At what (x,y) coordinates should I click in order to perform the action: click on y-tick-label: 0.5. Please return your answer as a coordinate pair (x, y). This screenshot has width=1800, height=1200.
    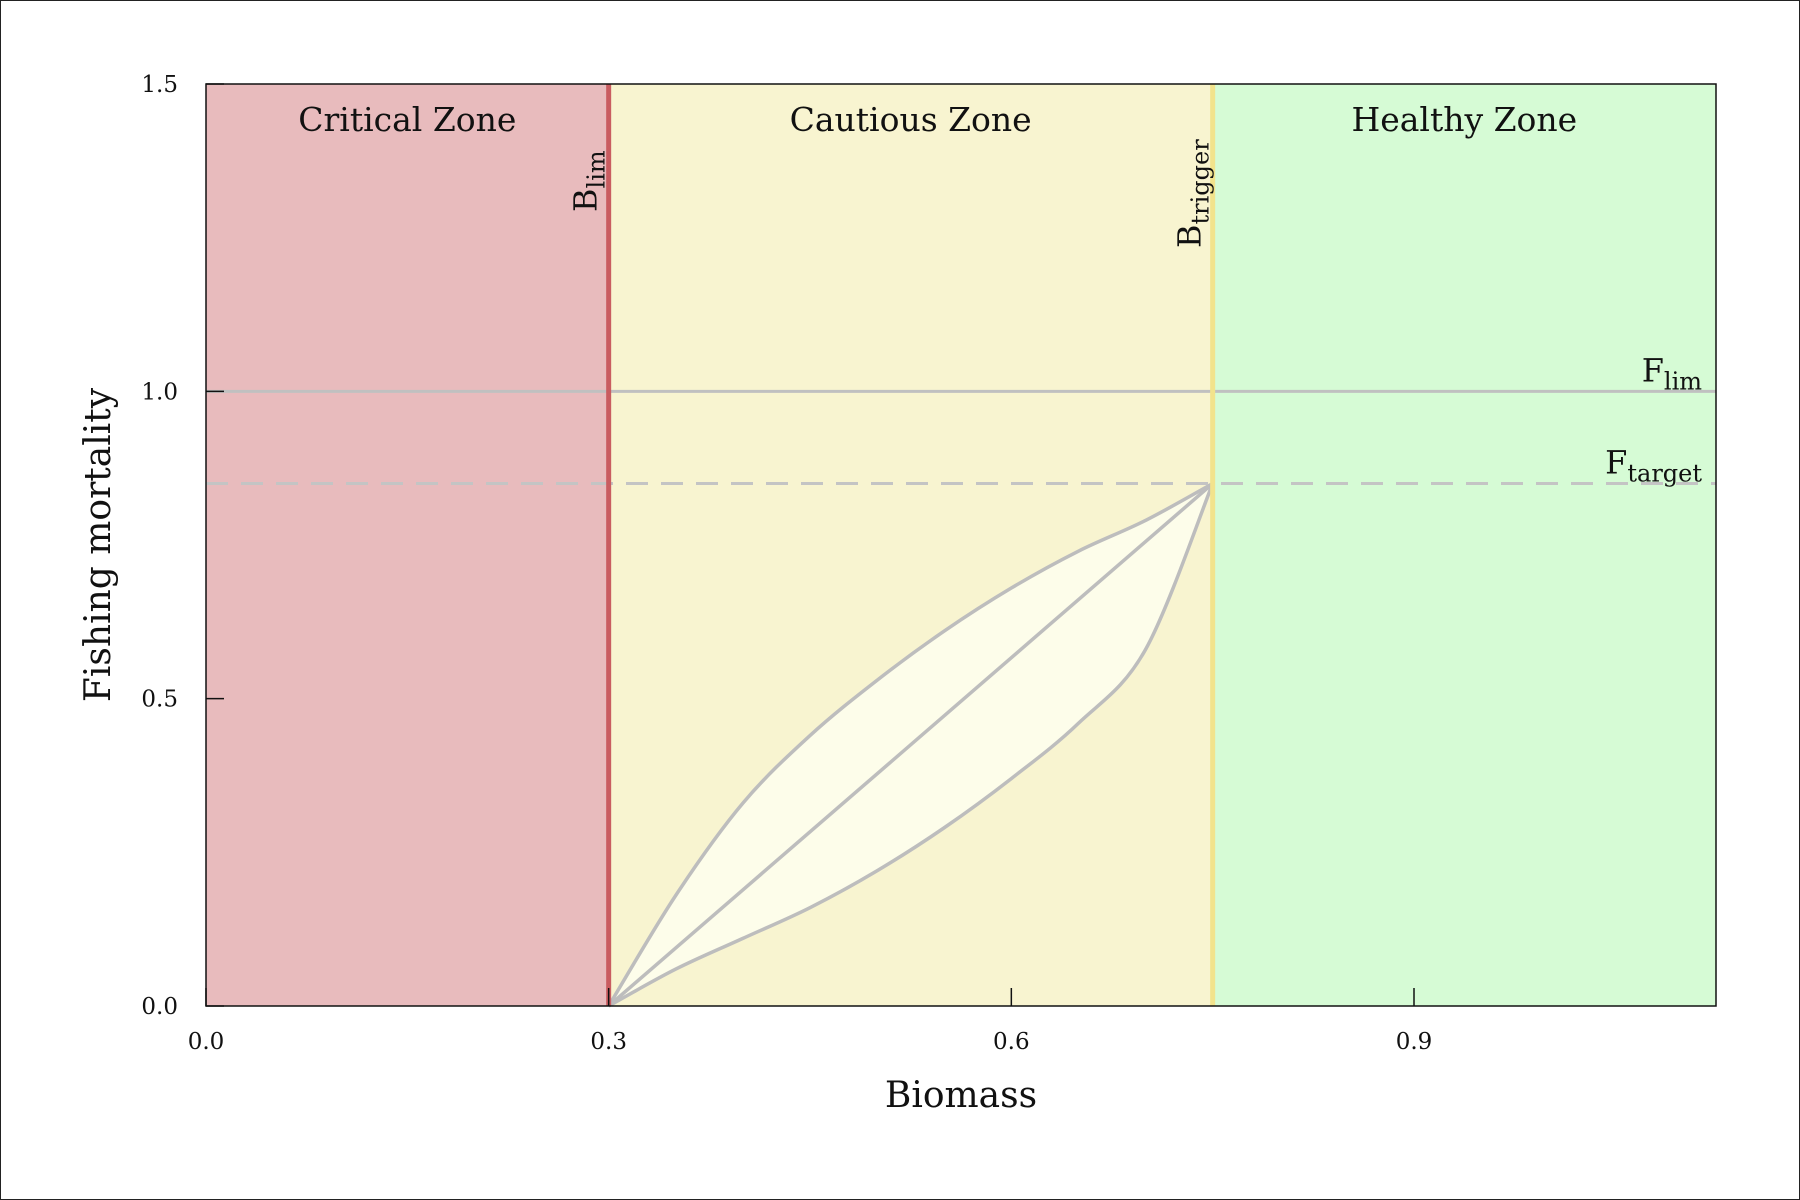
    Looking at the image, I should click on (159, 700).